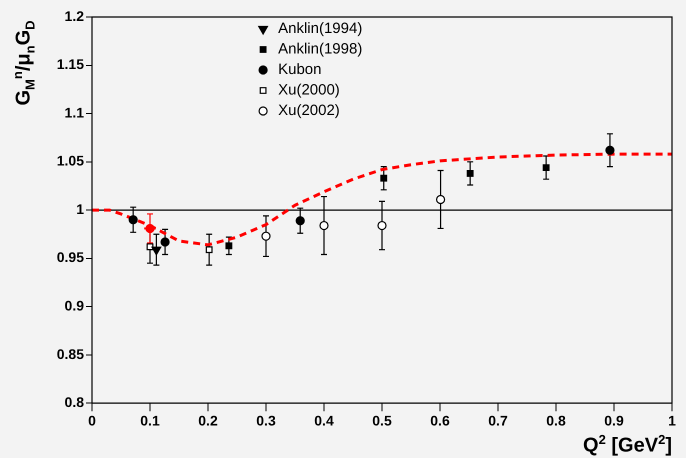 The height and width of the screenshot is (458, 686). I want to click on legend-label: Xu(2000), so click(309, 90).